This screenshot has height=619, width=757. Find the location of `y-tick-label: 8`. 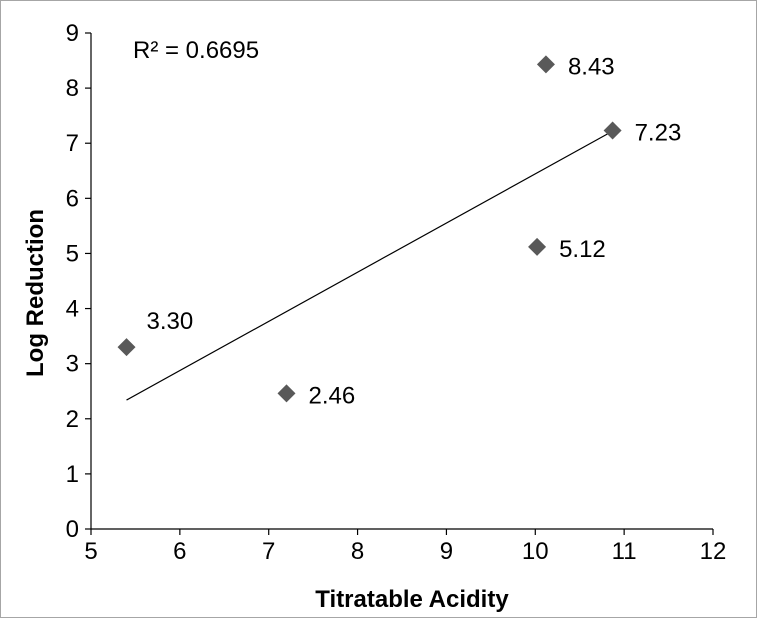

y-tick-label: 8 is located at coordinates (72, 88).